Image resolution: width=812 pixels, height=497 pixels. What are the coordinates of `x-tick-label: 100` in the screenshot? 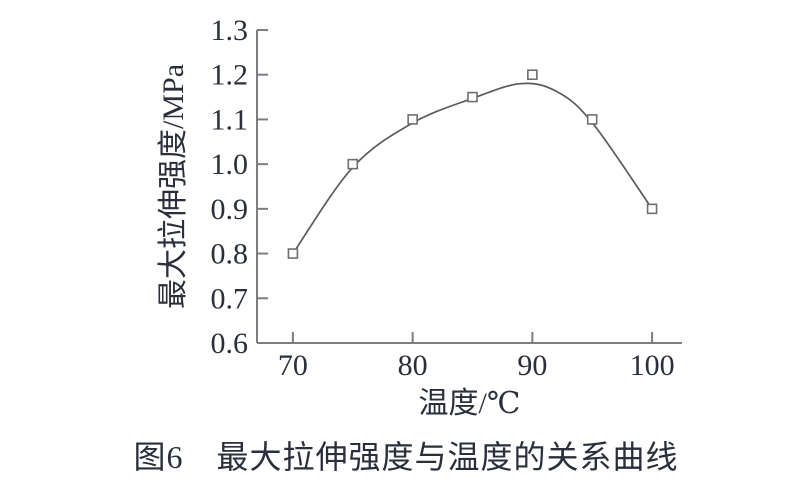 It's located at (652, 365).